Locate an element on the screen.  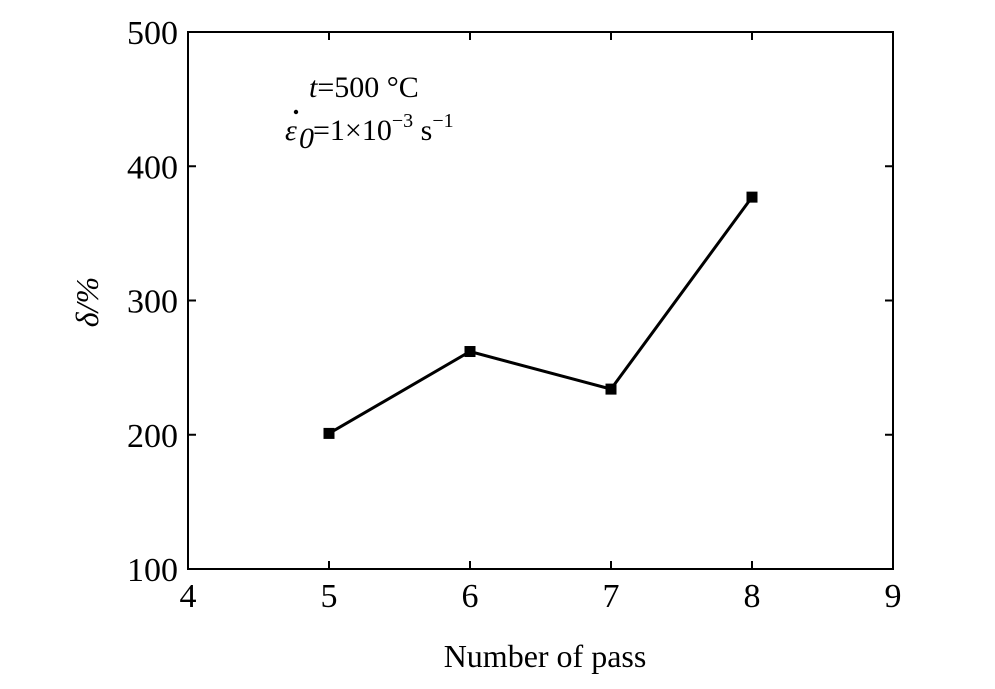
x-axis-label: Number of pass is located at coordinates (545, 656).